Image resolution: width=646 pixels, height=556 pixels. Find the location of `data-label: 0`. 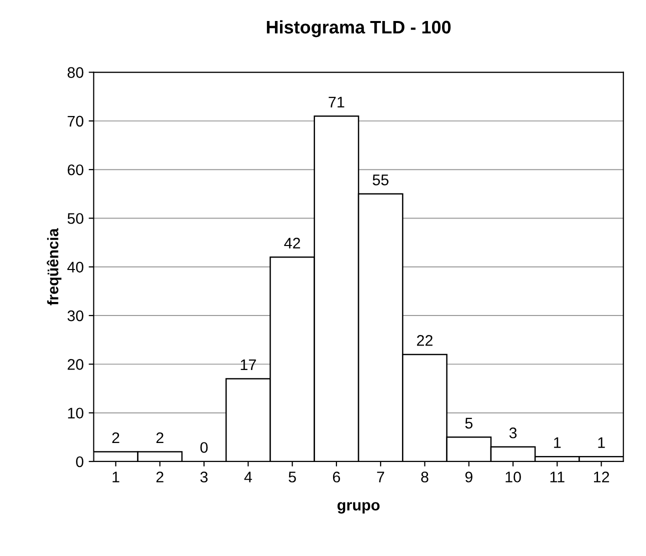

data-label: 0 is located at coordinates (204, 447).